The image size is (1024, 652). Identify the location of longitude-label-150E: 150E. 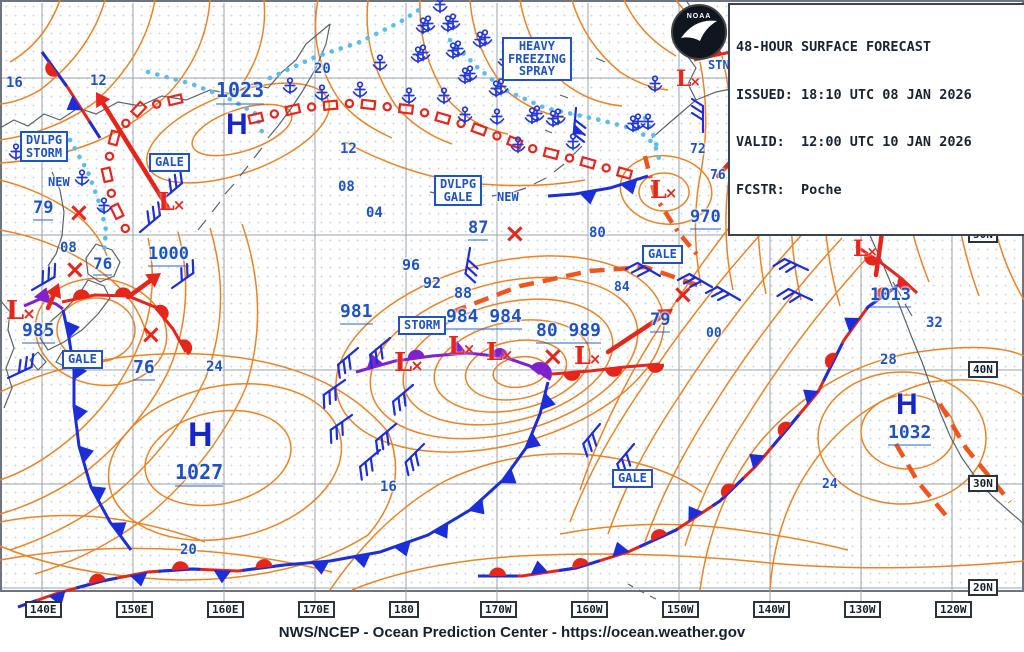
(134, 609).